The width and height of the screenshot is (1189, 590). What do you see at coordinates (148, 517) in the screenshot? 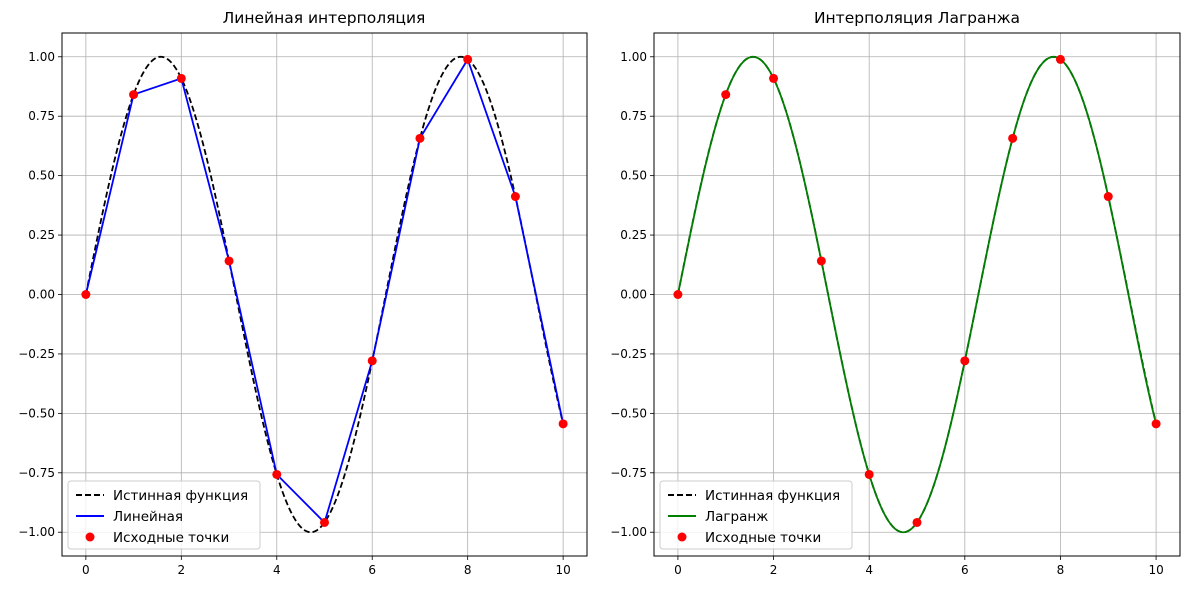
I see `legend-label-linear: Линейная` at bounding box center [148, 517].